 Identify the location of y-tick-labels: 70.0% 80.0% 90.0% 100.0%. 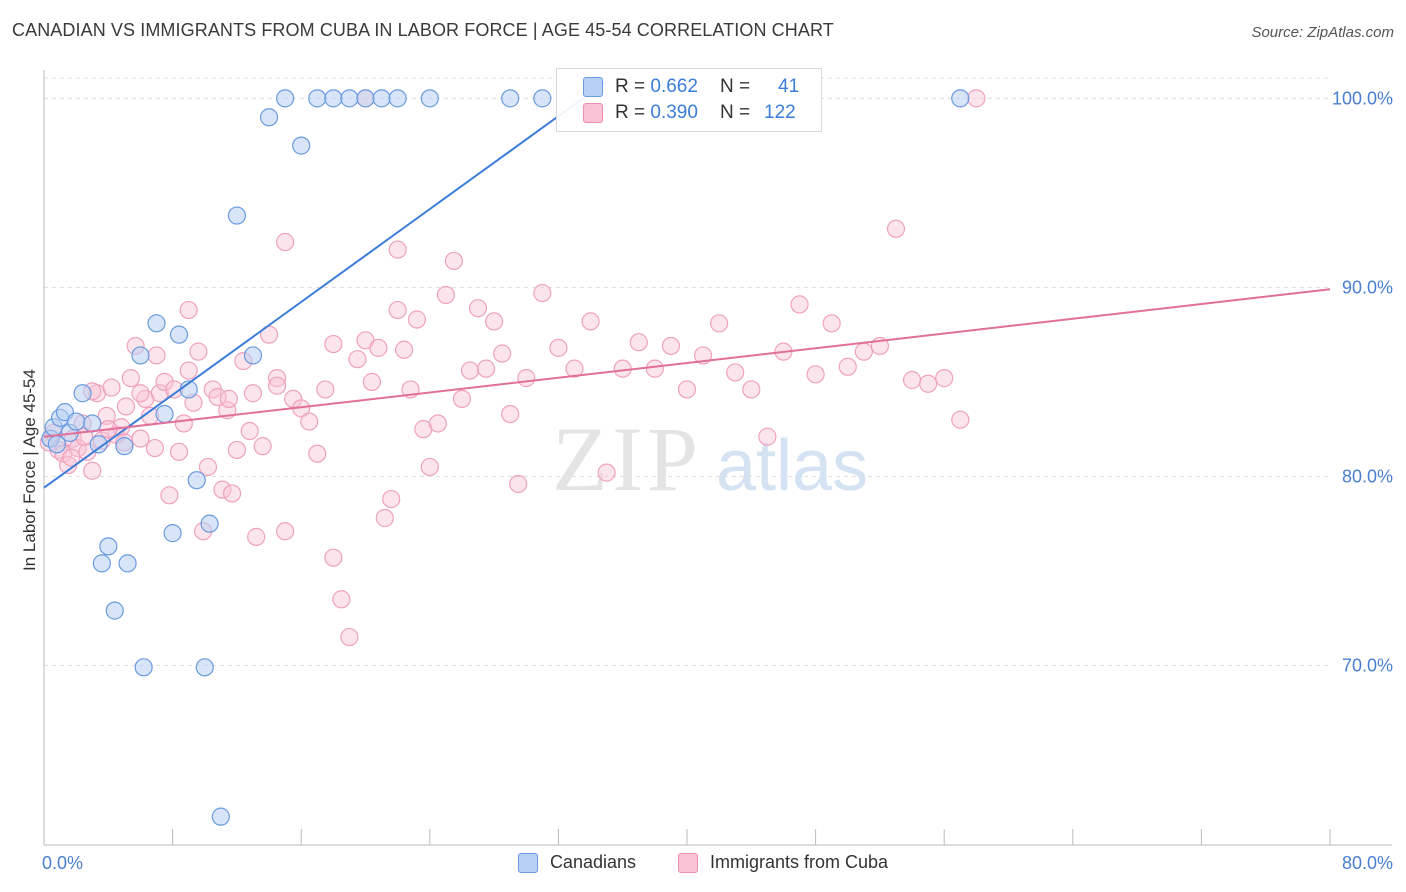
(1362, 381).